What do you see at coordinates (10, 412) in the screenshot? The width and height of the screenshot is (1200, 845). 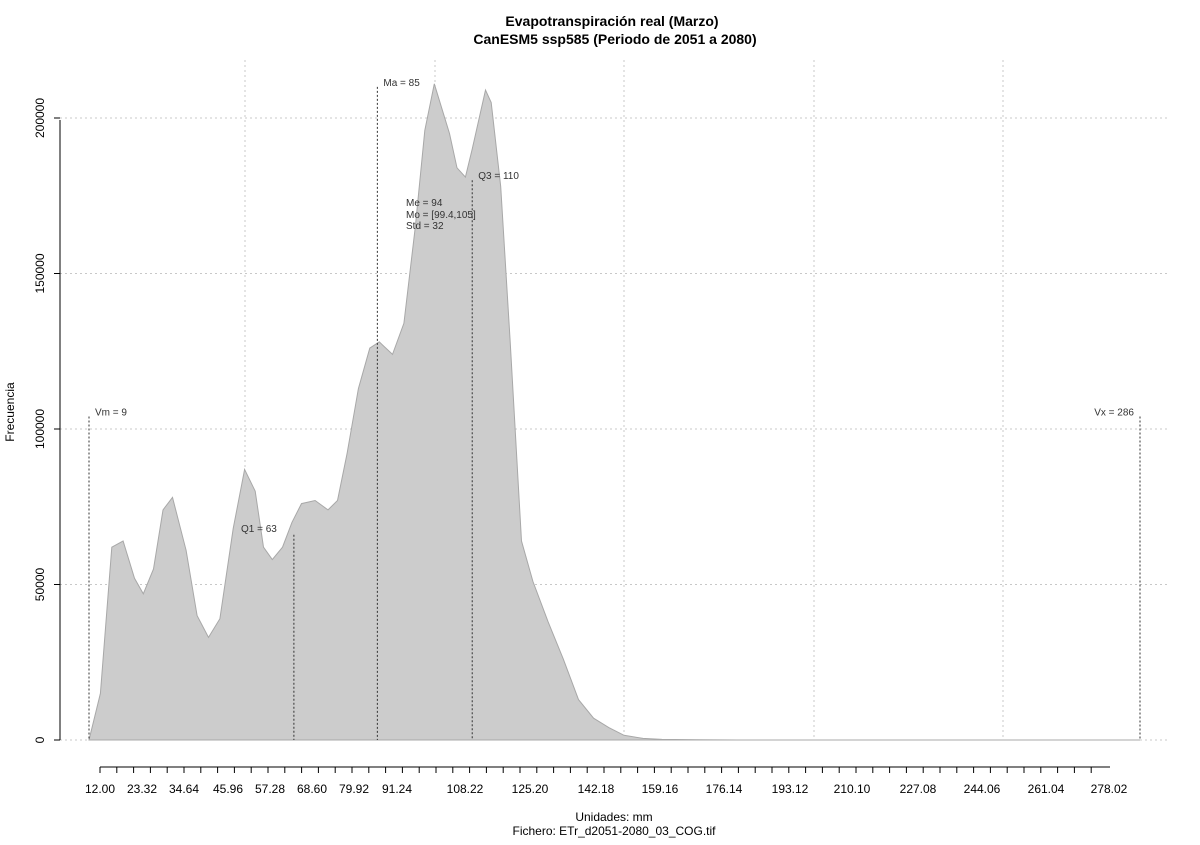 I see `y-axis-label: Frecuencia` at bounding box center [10, 412].